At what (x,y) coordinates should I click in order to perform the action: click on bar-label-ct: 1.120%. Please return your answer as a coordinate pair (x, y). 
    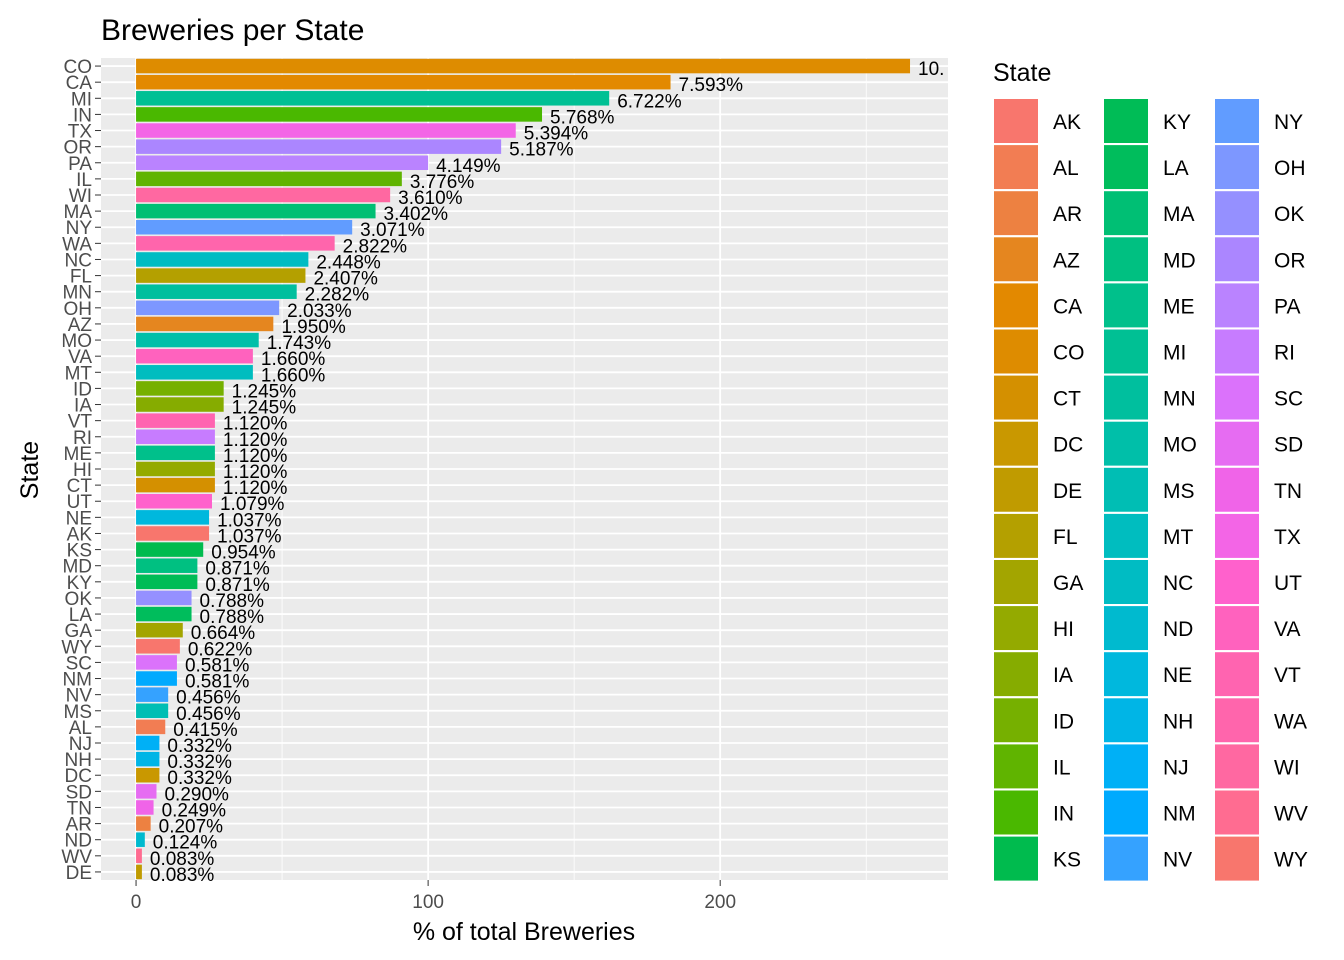
    Looking at the image, I should click on (255, 488).